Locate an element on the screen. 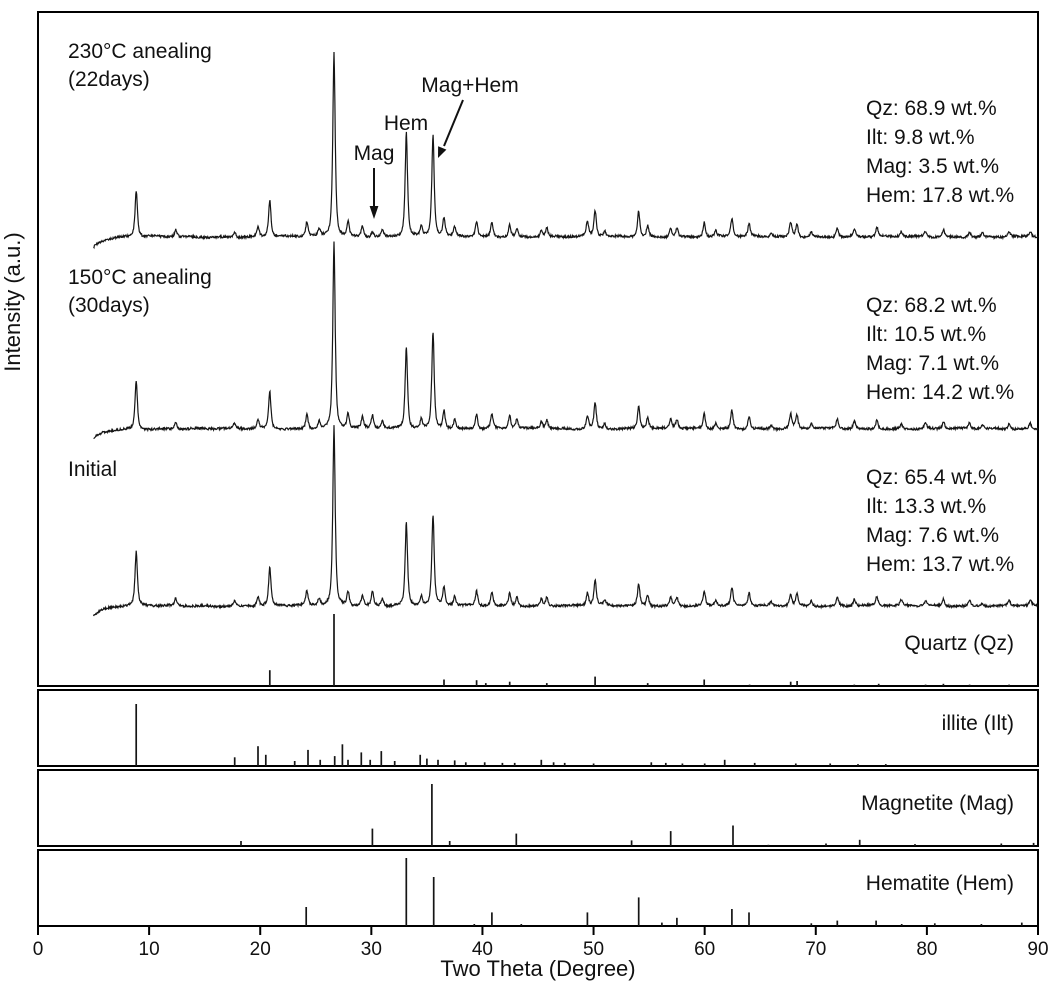 Image resolution: width=1061 pixels, height=991 pixels. illite-reference-panel is located at coordinates (538, 728).